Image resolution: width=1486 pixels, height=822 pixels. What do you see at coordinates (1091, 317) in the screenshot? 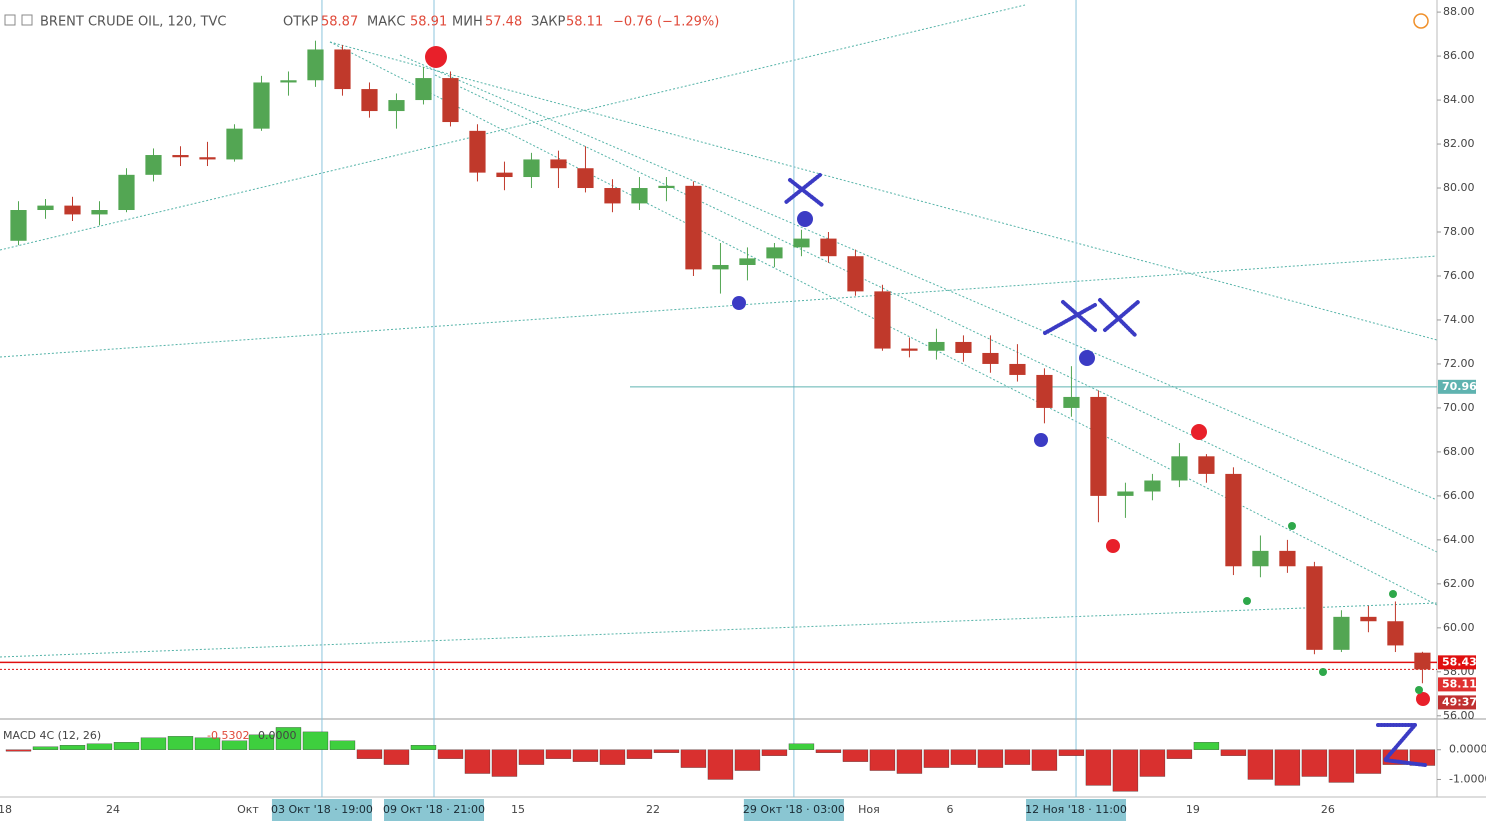
I see `pen-cross` at bounding box center [1091, 317].